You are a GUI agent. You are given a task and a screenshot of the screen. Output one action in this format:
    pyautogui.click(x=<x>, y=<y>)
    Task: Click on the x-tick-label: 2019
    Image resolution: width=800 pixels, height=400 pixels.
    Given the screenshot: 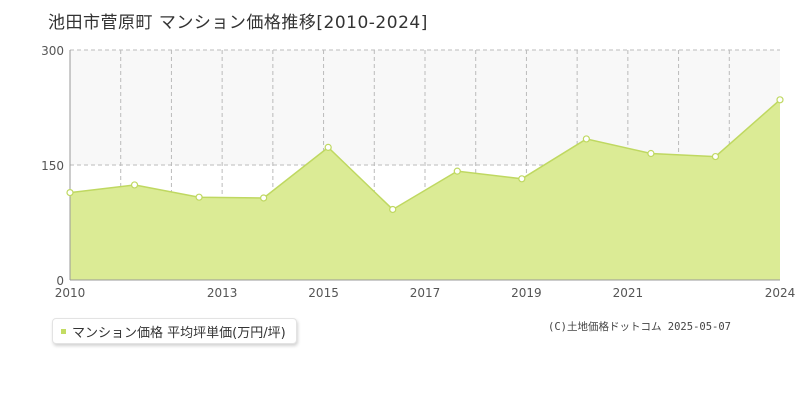 What is the action you would take?
    pyautogui.click(x=526, y=293)
    